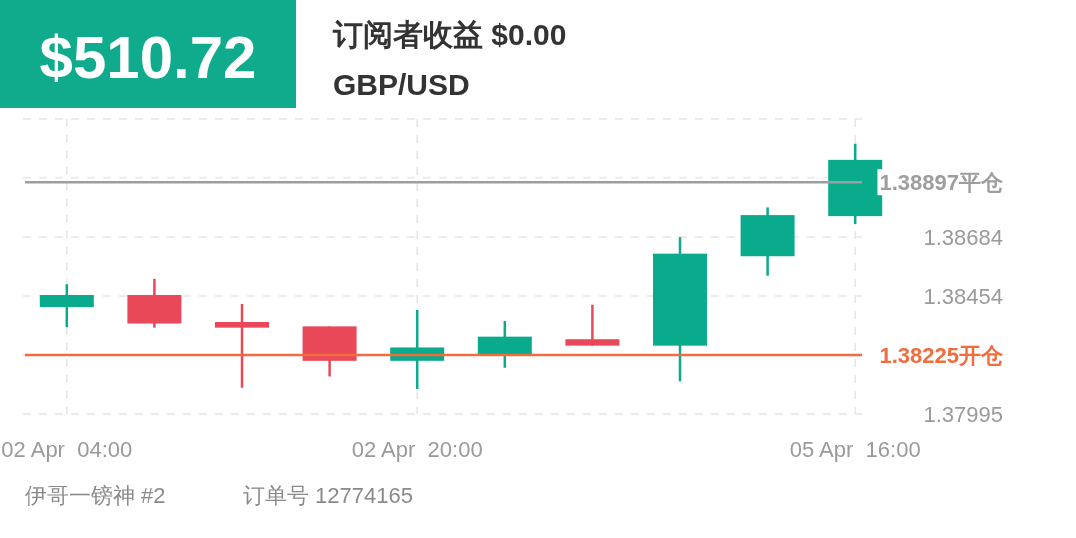 The height and width of the screenshot is (538, 1076). I want to click on x-tick-label: 05 Apr 16:00, so click(855, 449).